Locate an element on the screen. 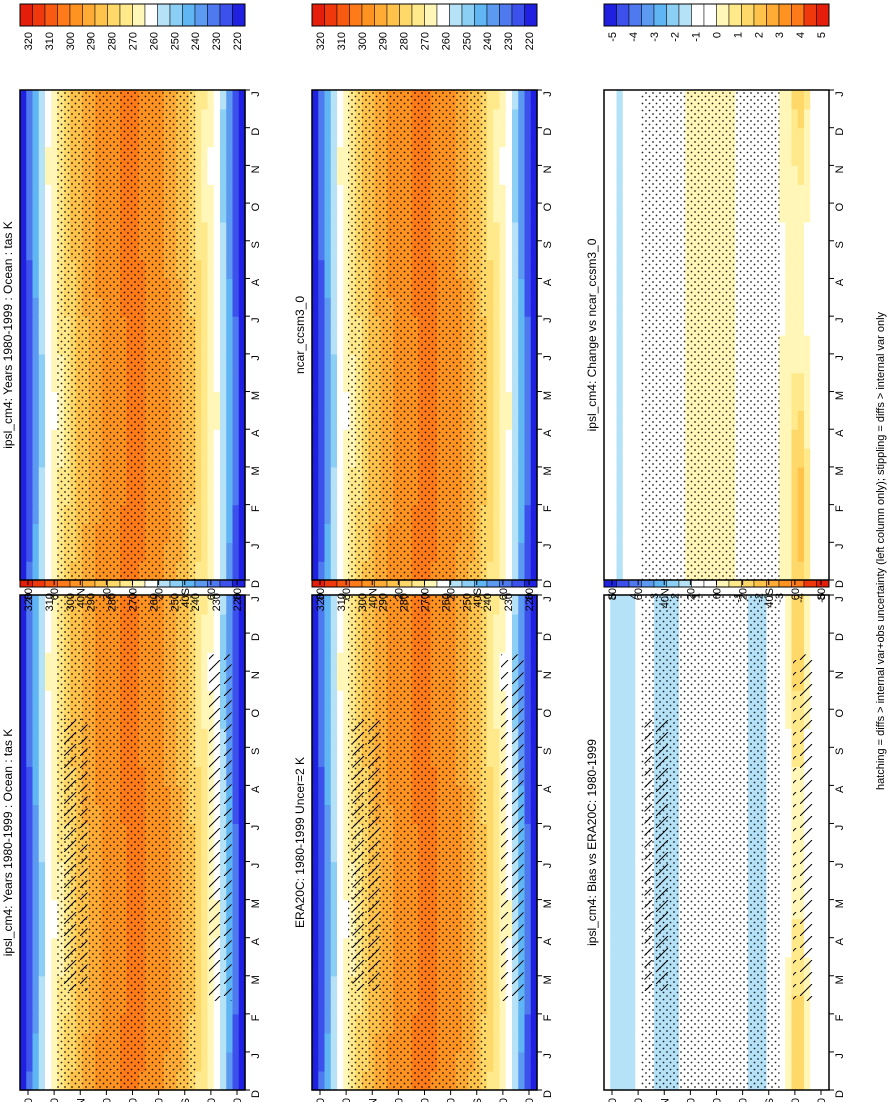  colorbar-label: -5 is located at coordinates (822, 598).